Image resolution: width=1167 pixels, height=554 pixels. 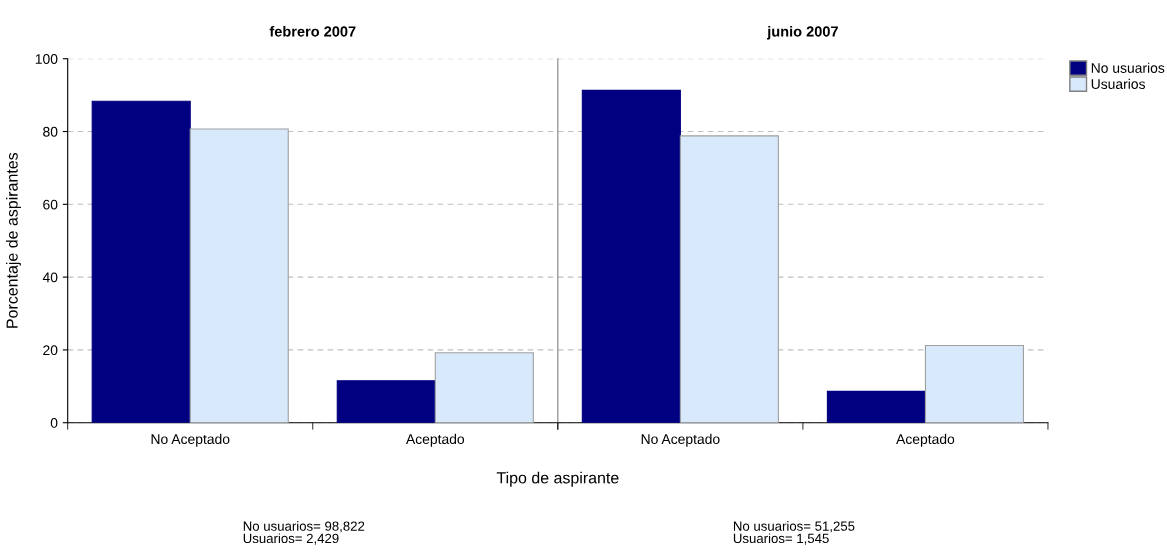 I want to click on y-tick-label: 80, so click(x=50, y=131).